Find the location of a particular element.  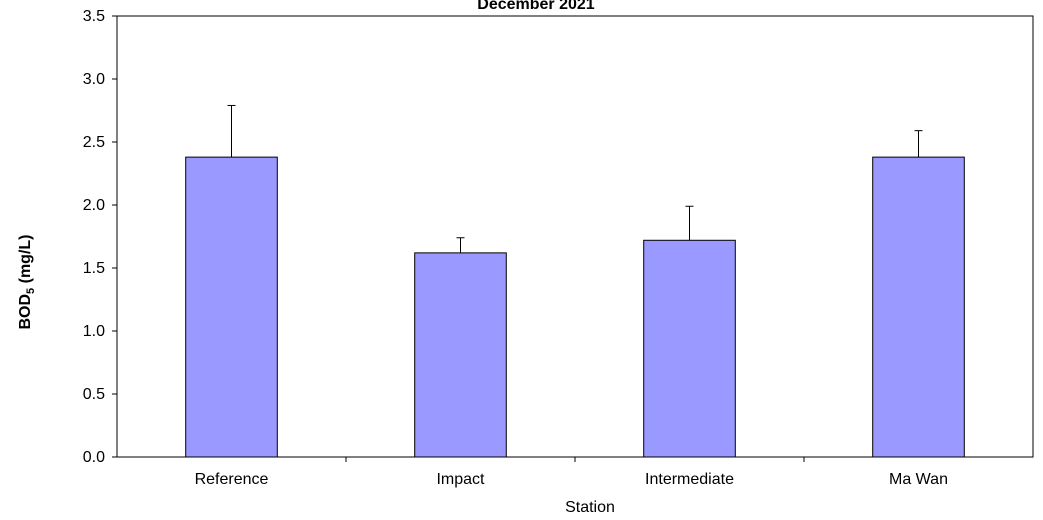

x-axis-title: Station is located at coordinates (590, 507).